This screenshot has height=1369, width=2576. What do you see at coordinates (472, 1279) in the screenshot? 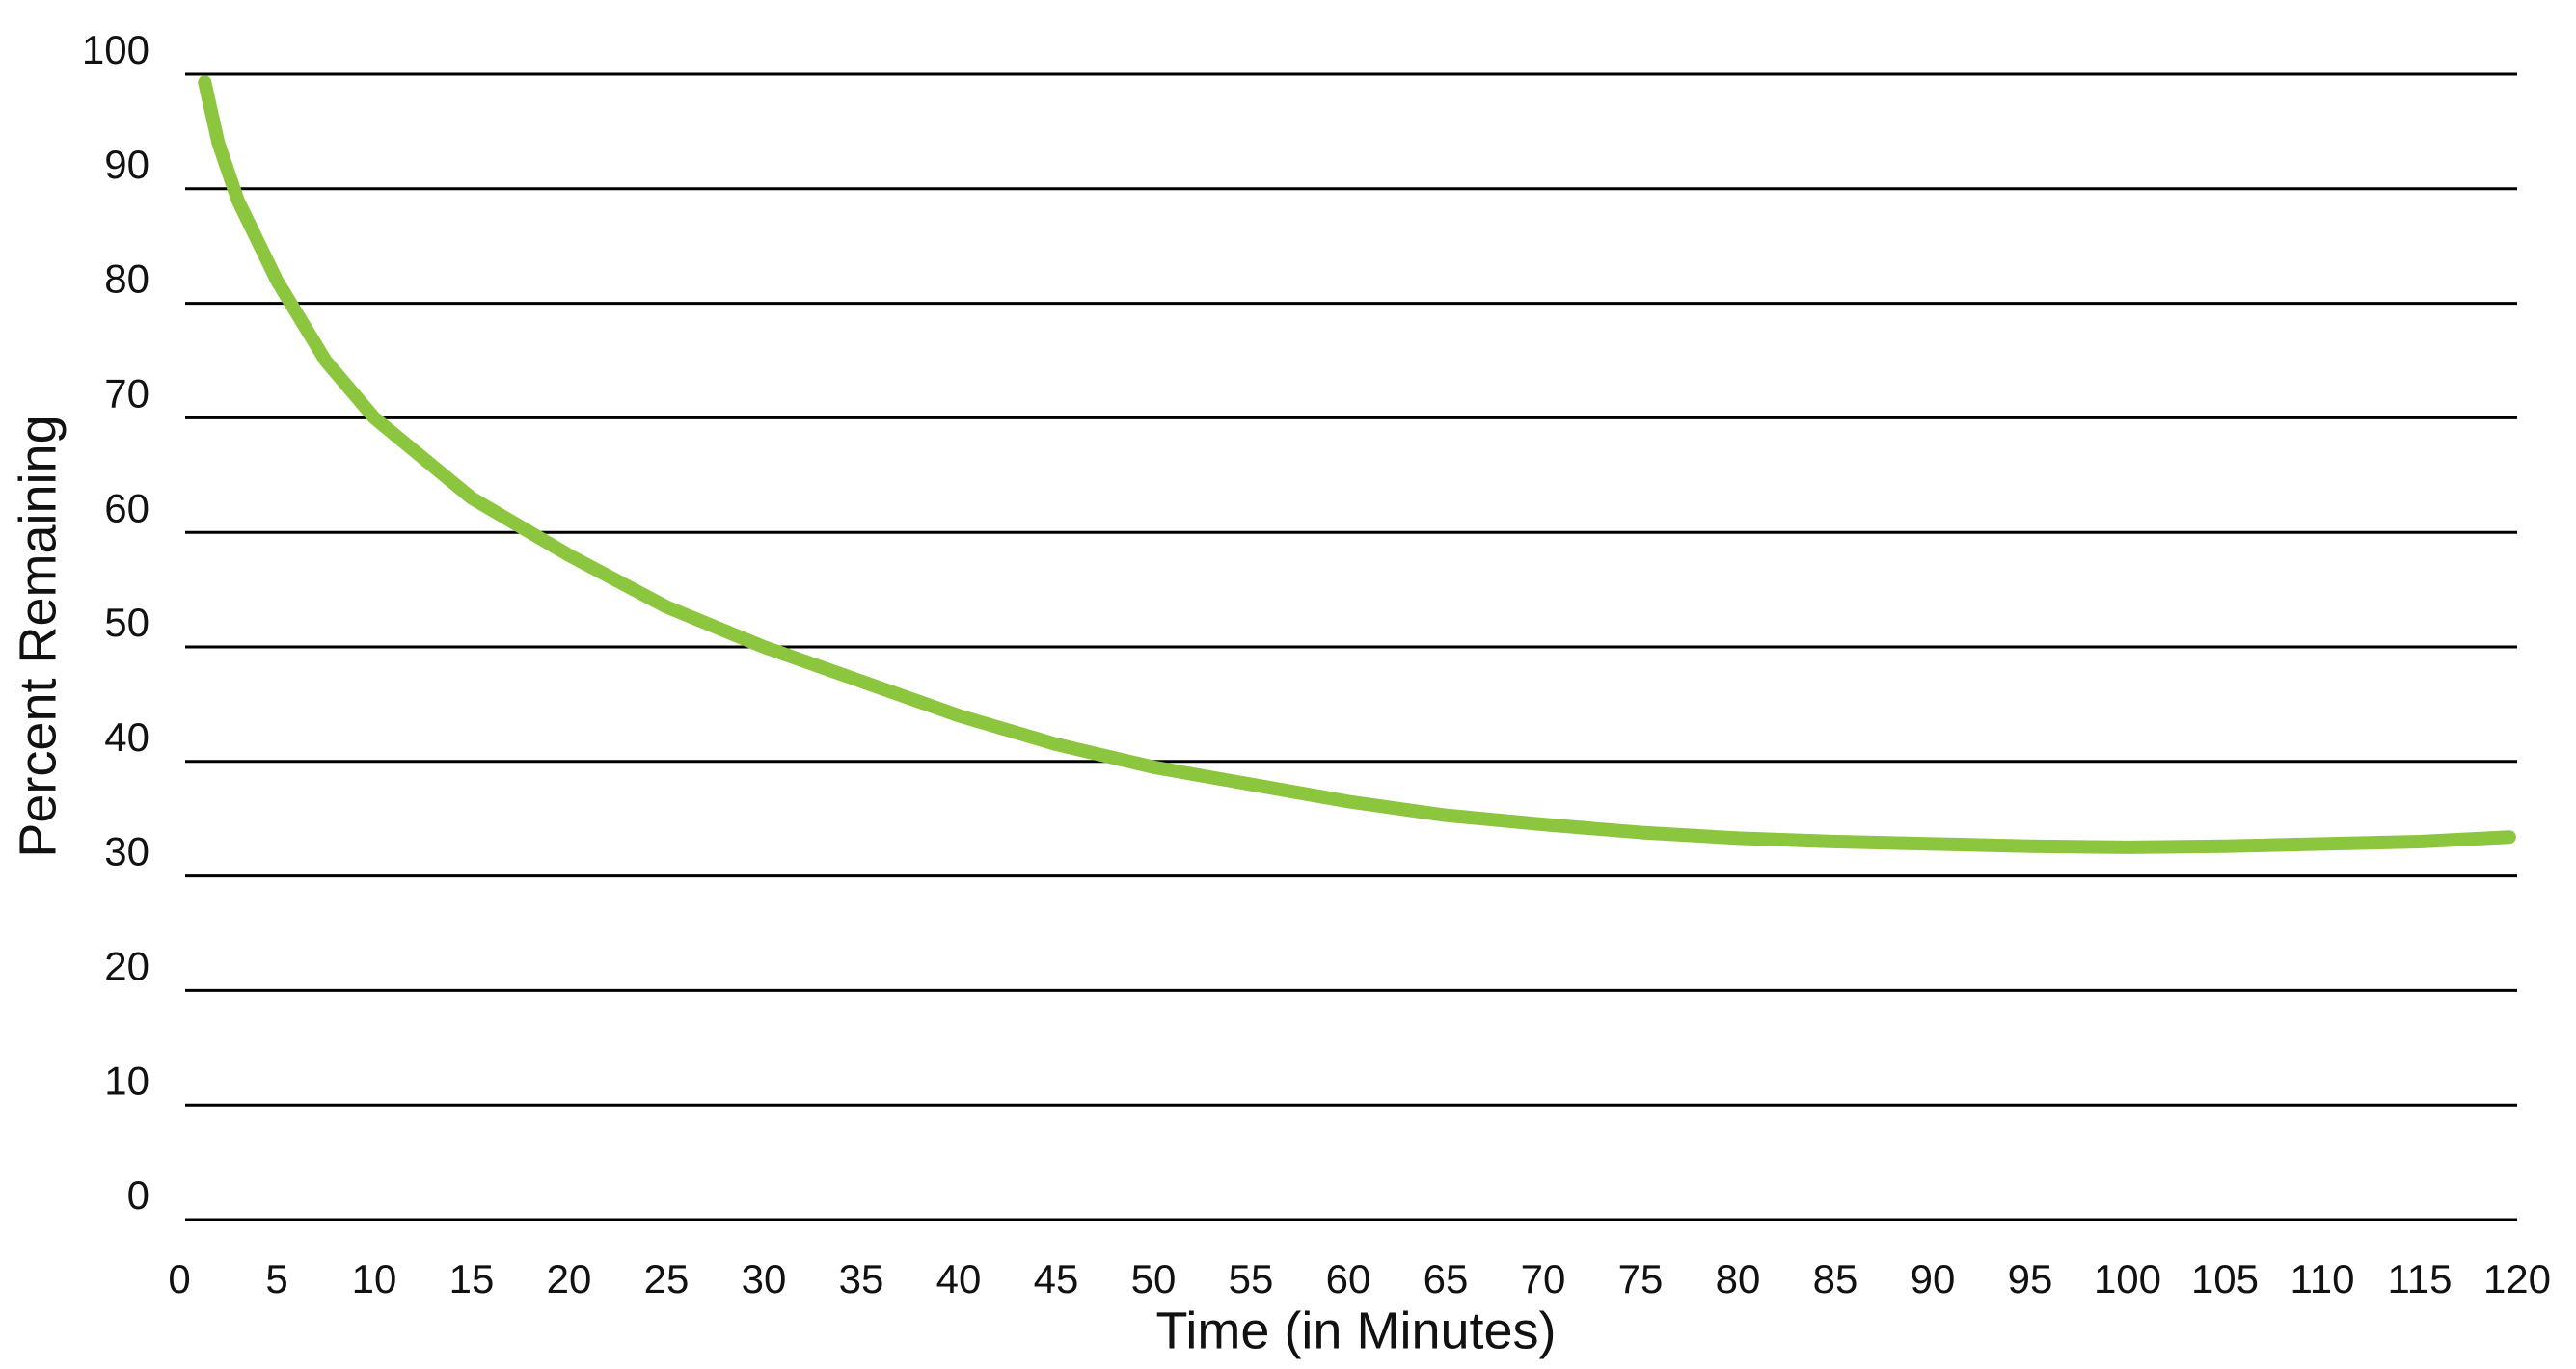
I see `x-tick-label: 15` at bounding box center [472, 1279].